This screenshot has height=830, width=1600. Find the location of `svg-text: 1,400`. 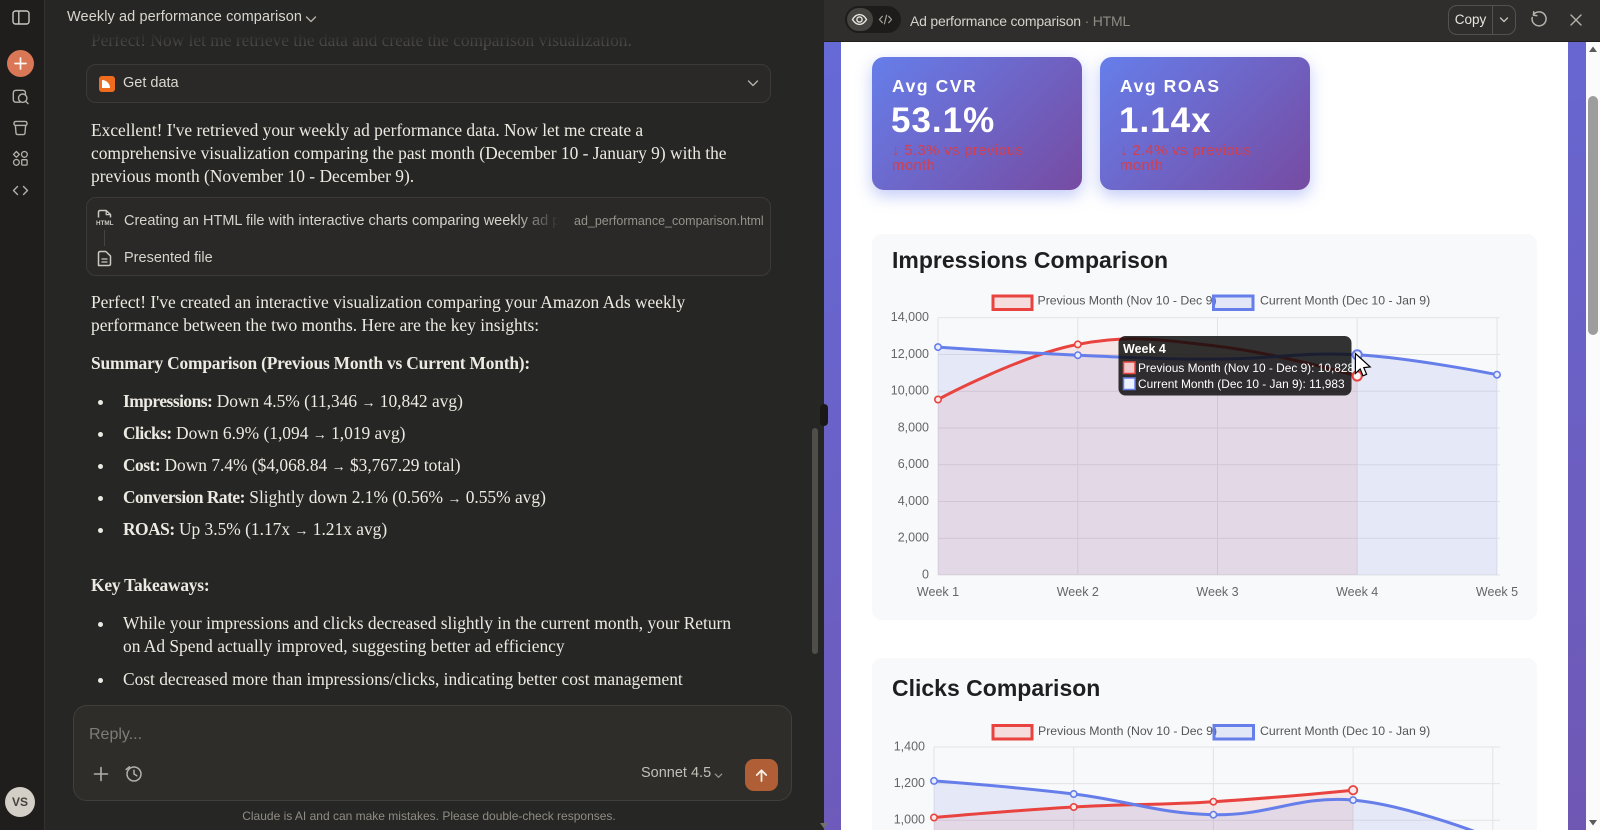

svg-text: 1,400 is located at coordinates (909, 746).